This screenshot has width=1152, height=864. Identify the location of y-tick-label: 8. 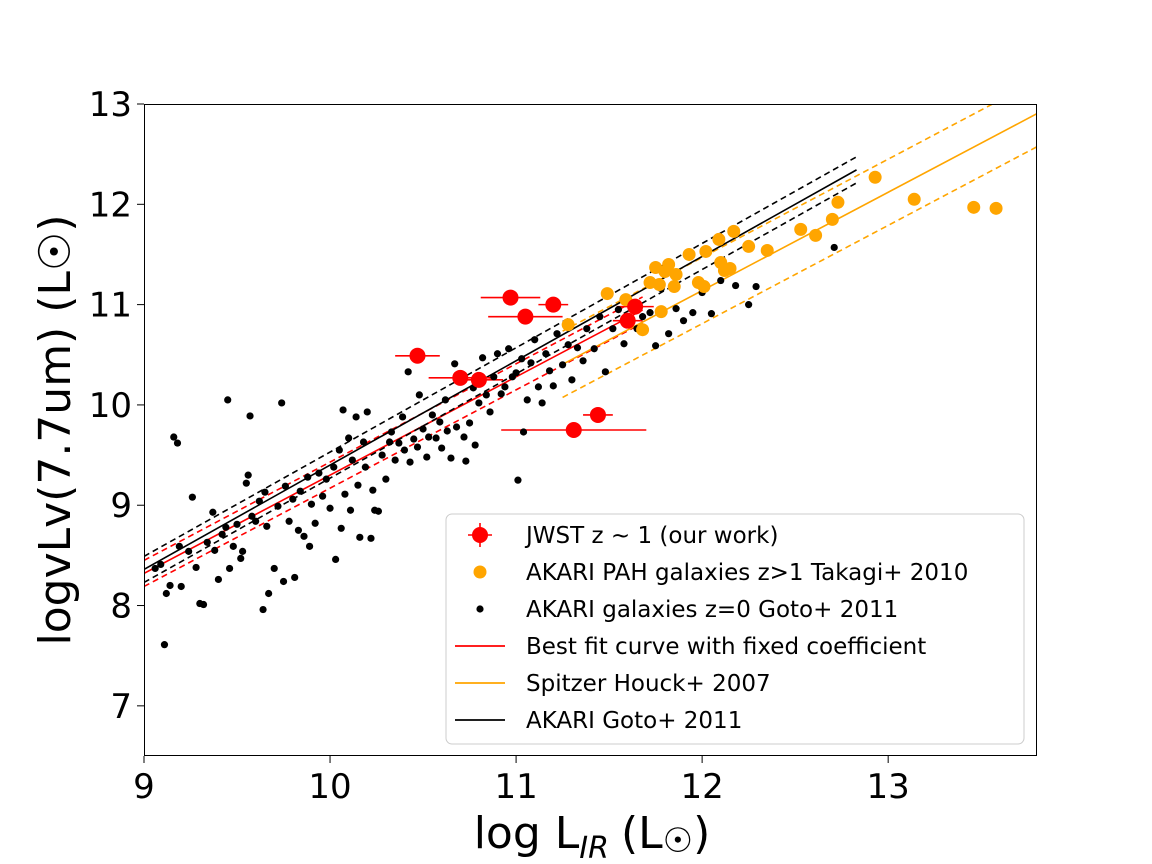
(121, 607).